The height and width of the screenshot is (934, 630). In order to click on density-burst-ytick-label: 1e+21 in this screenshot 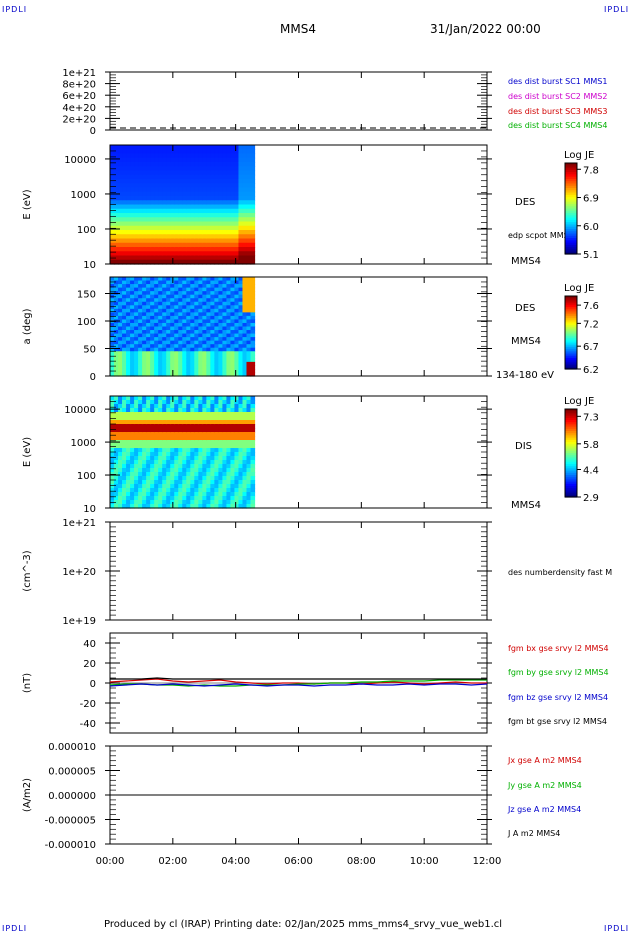, I will do `click(79, 73)`.